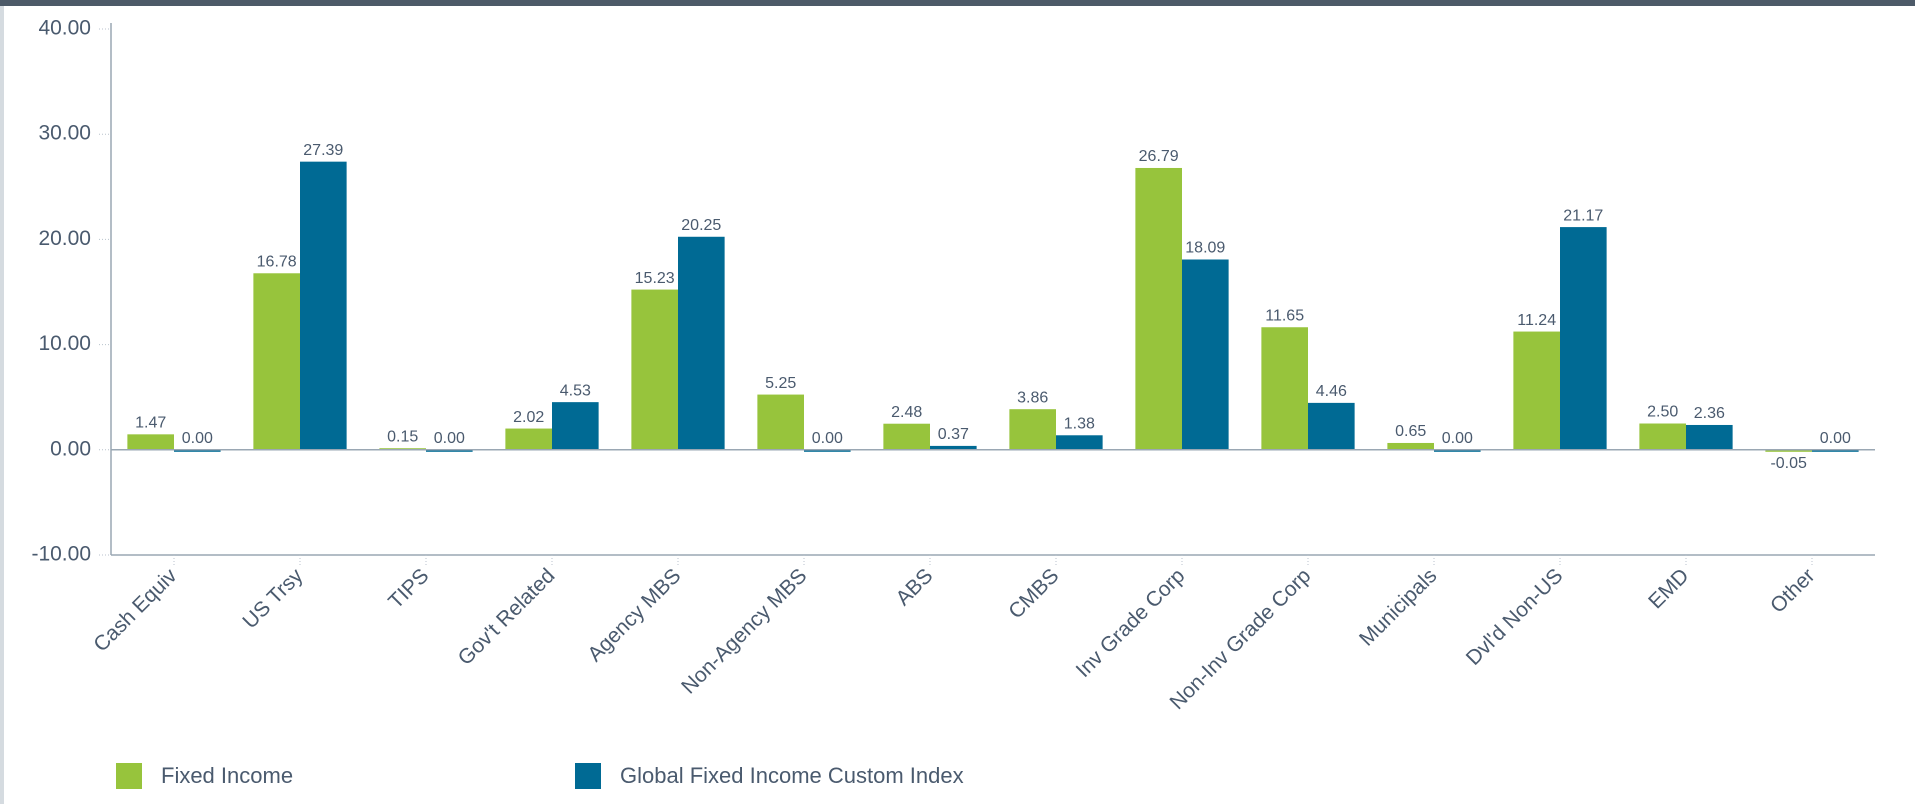  What do you see at coordinates (1032, 397) in the screenshot?
I see `value-label: 3.86` at bounding box center [1032, 397].